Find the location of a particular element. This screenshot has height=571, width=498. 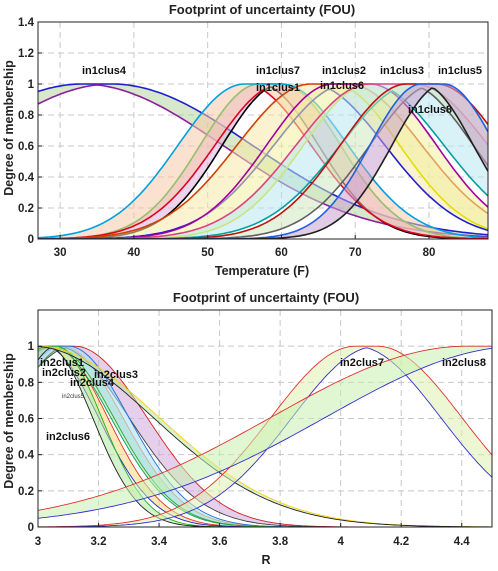

y-tick-label: 1.2 is located at coordinates (26, 54).